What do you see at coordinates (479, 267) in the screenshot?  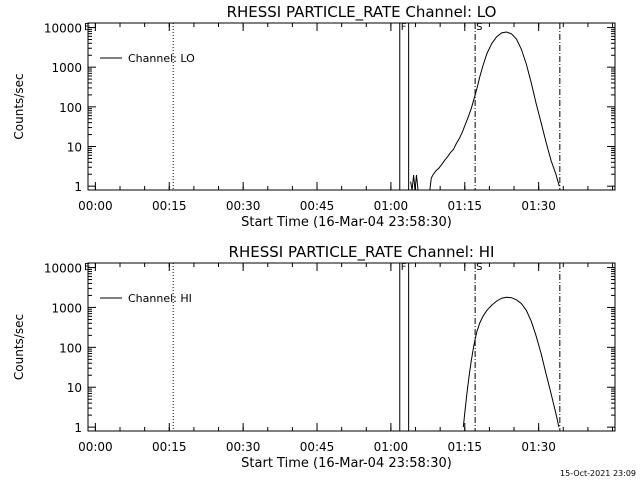 I see `panel2-event-marker-label: S` at bounding box center [479, 267].